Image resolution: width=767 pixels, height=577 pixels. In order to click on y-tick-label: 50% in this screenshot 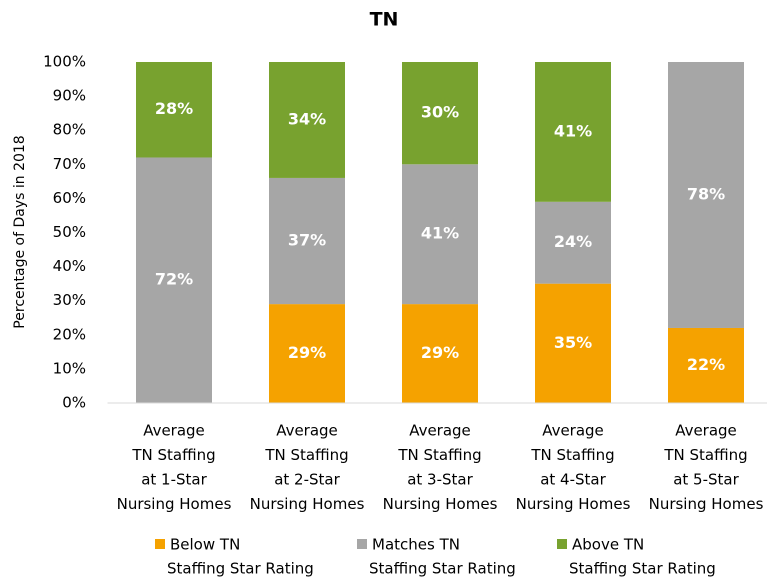, I will do `click(69, 232)`.